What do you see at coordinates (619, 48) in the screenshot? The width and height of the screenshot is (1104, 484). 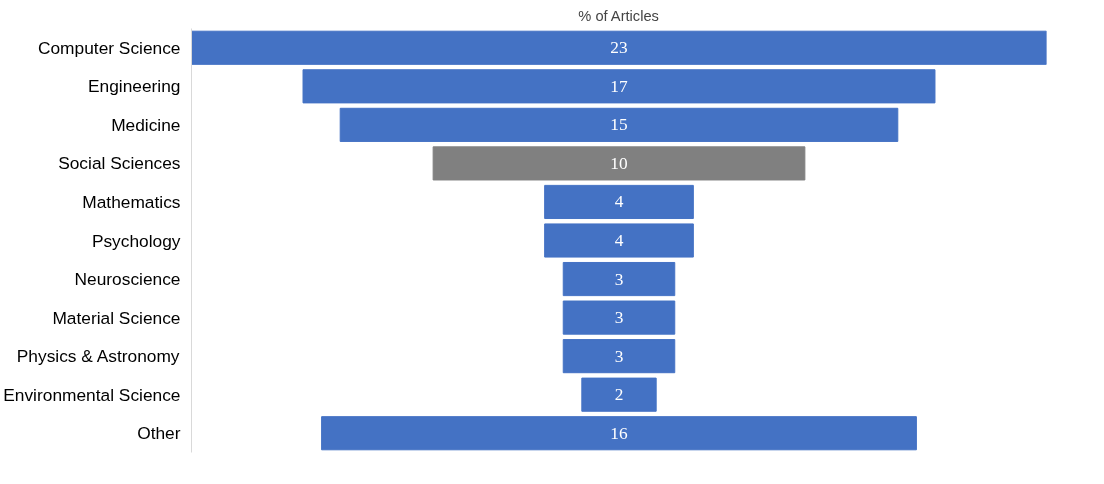 I see `data-label: 23` at bounding box center [619, 48].